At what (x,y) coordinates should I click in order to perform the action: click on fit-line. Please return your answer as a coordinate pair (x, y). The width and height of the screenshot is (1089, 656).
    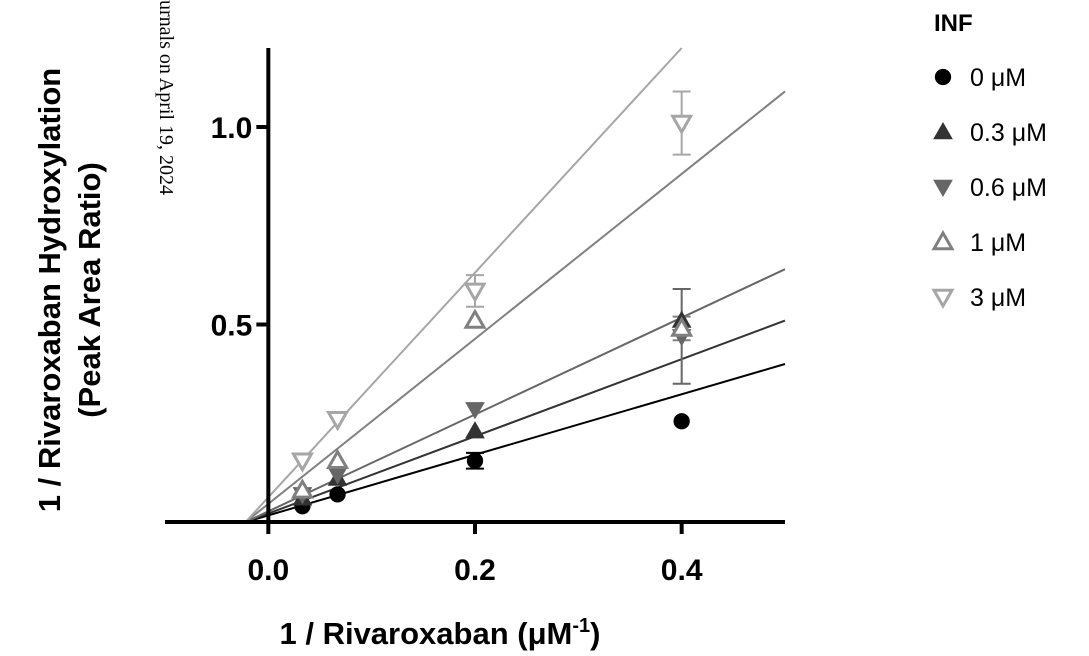
    Looking at the image, I should click on (515, 443).